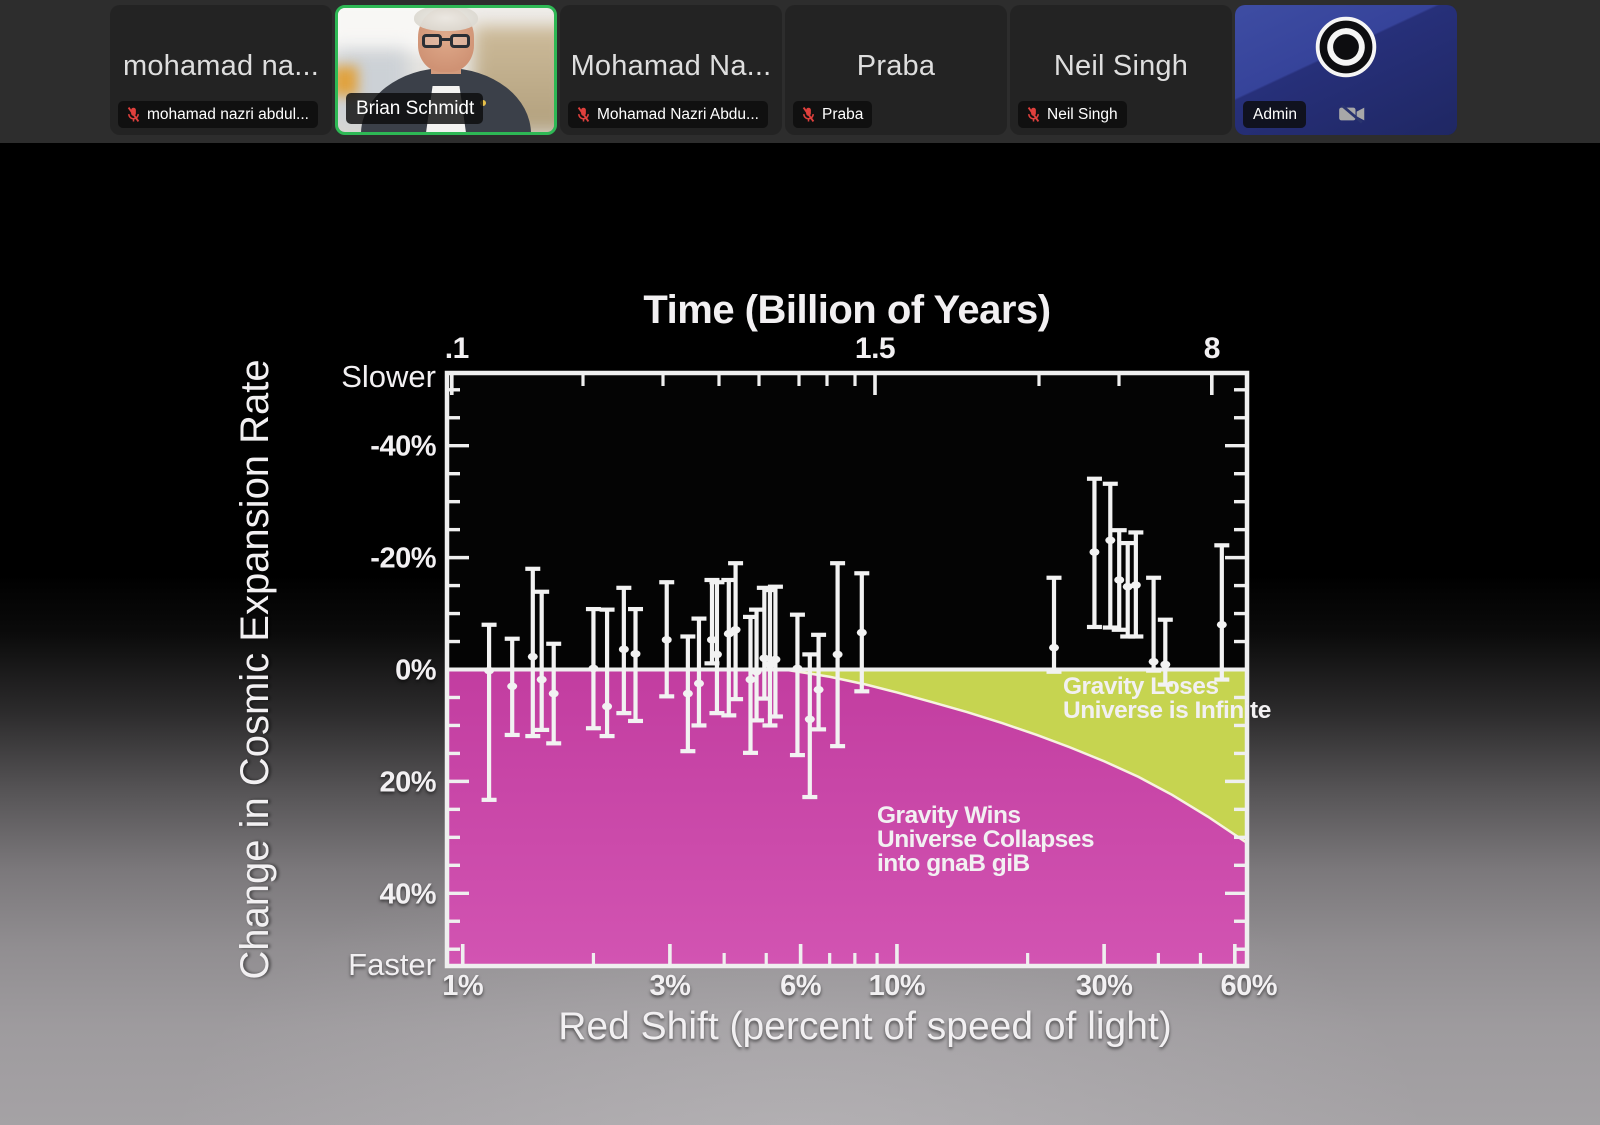 The height and width of the screenshot is (1125, 1600). What do you see at coordinates (388, 376) in the screenshot?
I see `y-axis-end-label-slower: Slower` at bounding box center [388, 376].